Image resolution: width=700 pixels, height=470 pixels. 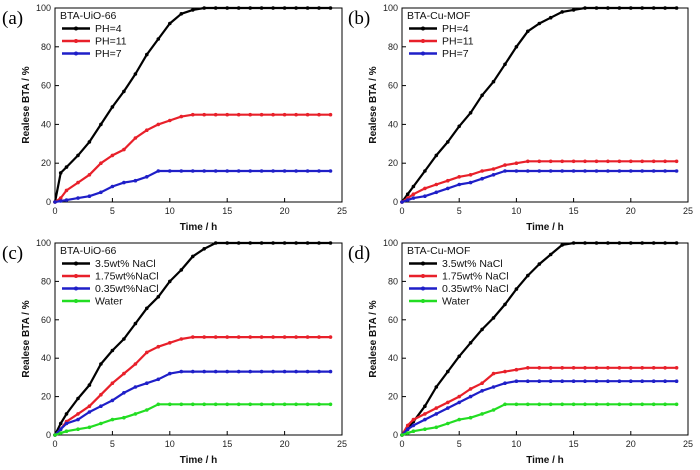 I want to click on y-tick-label: 0, so click(x=48, y=435).